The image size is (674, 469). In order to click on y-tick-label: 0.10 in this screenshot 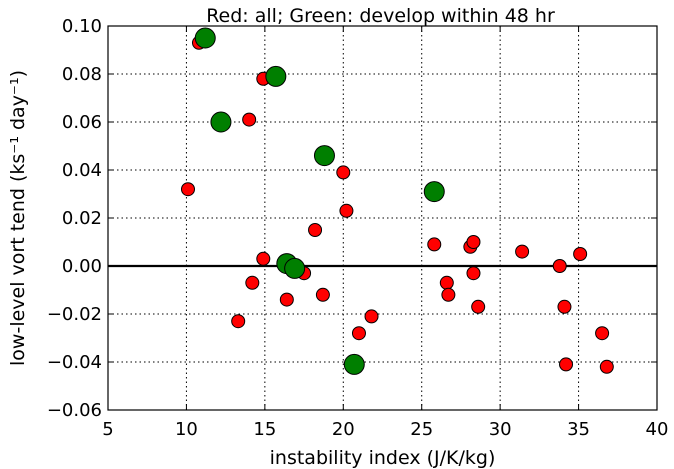, I will do `click(82, 26)`.